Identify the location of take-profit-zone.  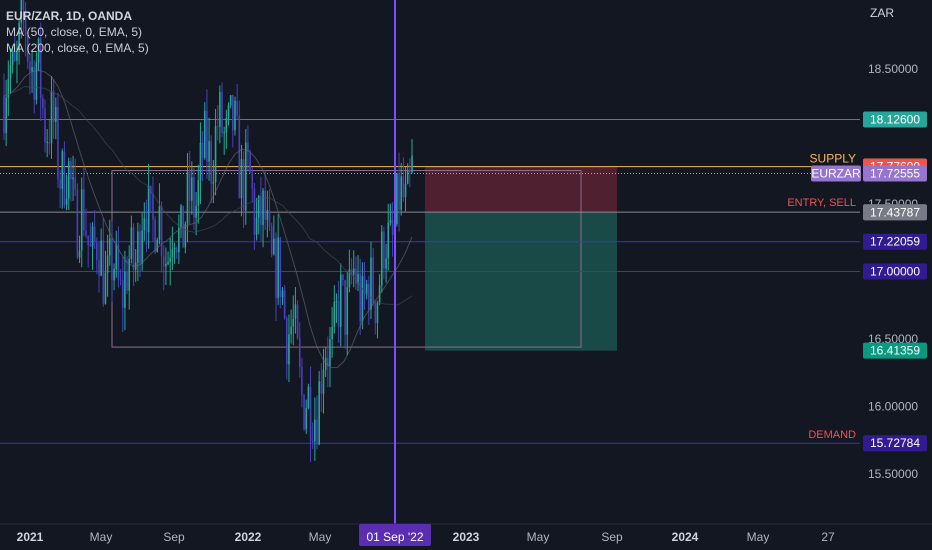
(521, 281).